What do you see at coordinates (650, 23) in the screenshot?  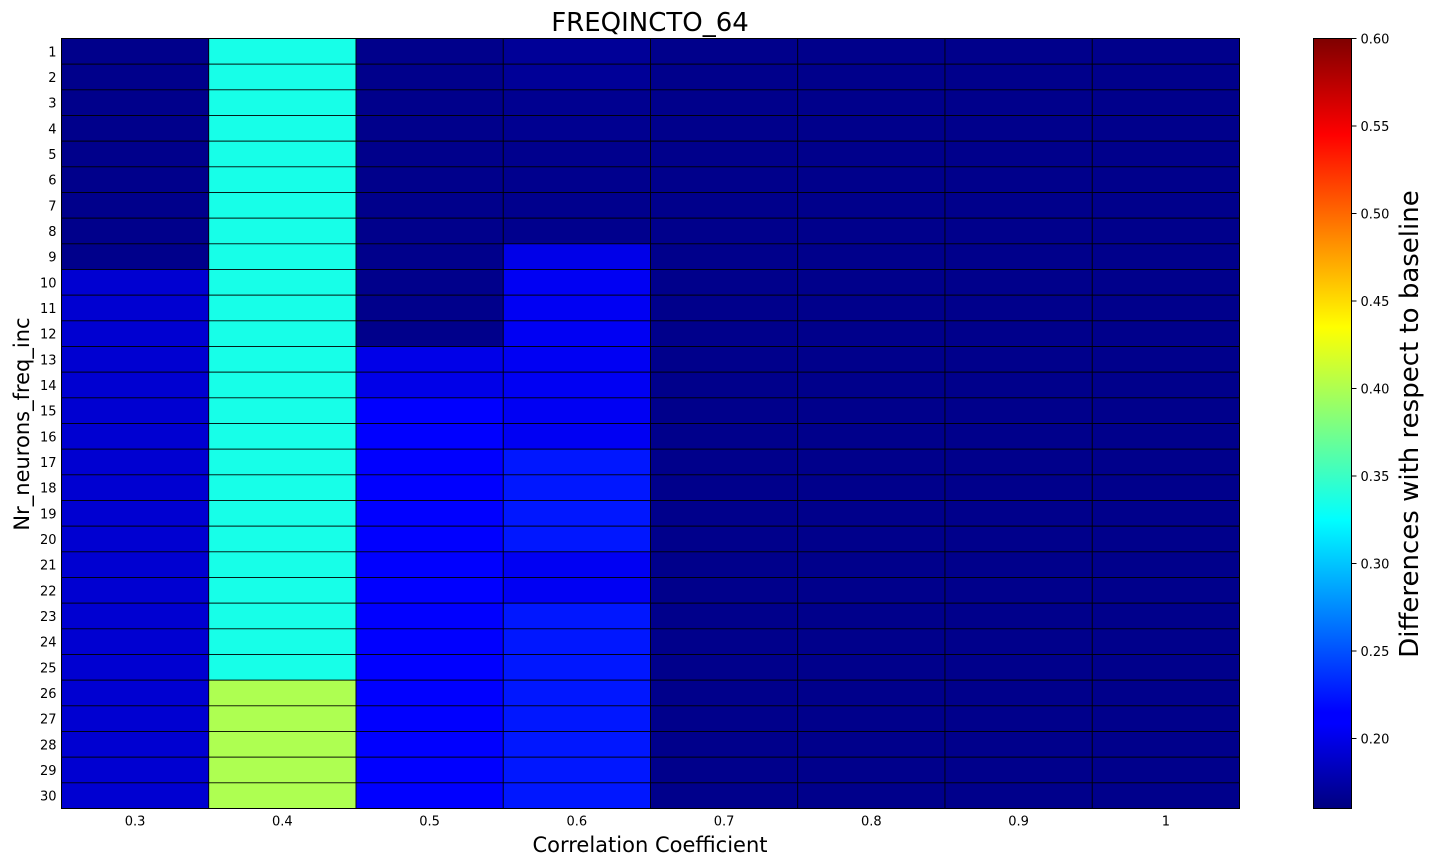 I see `chart-title: FREQINCTO_64` at bounding box center [650, 23].